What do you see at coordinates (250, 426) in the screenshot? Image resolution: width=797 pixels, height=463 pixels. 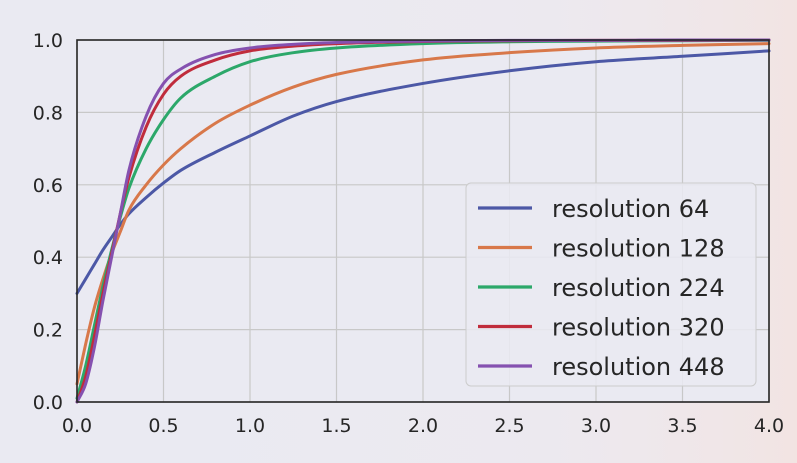 I see `x-tick-label: 1.0` at bounding box center [250, 426].